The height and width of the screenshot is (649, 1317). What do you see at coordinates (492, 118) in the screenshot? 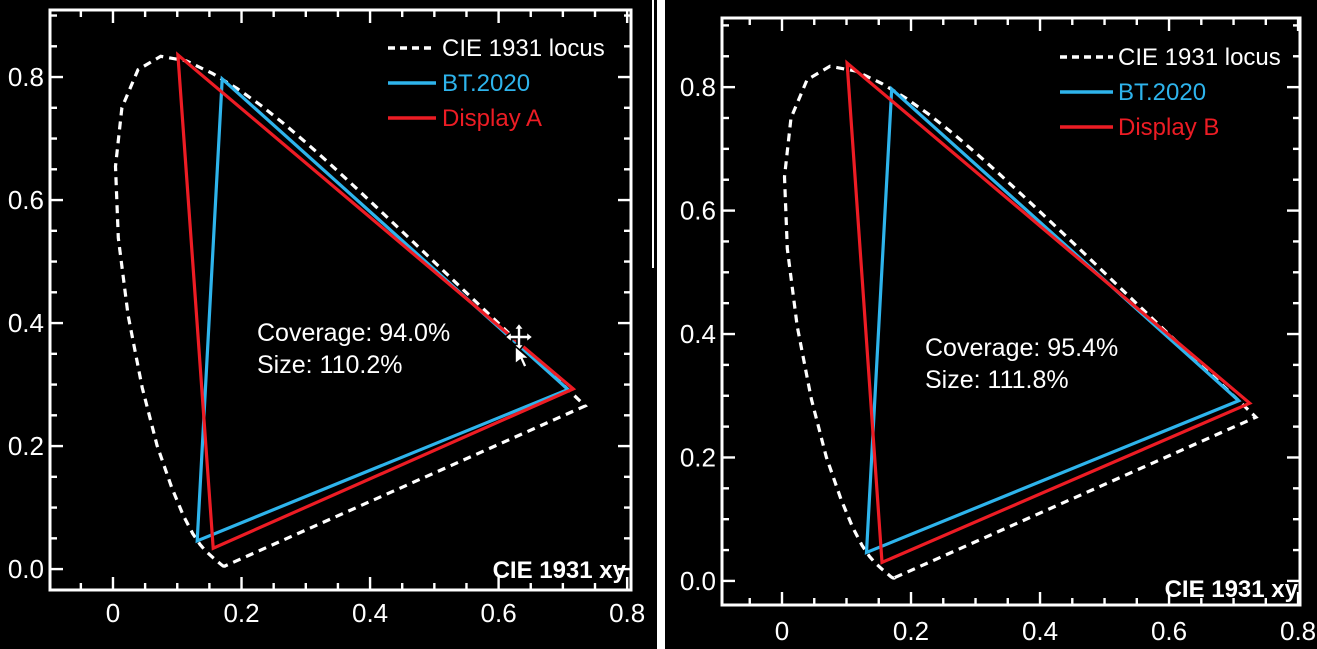
I see `legend-label-display-a: Display A` at bounding box center [492, 118].